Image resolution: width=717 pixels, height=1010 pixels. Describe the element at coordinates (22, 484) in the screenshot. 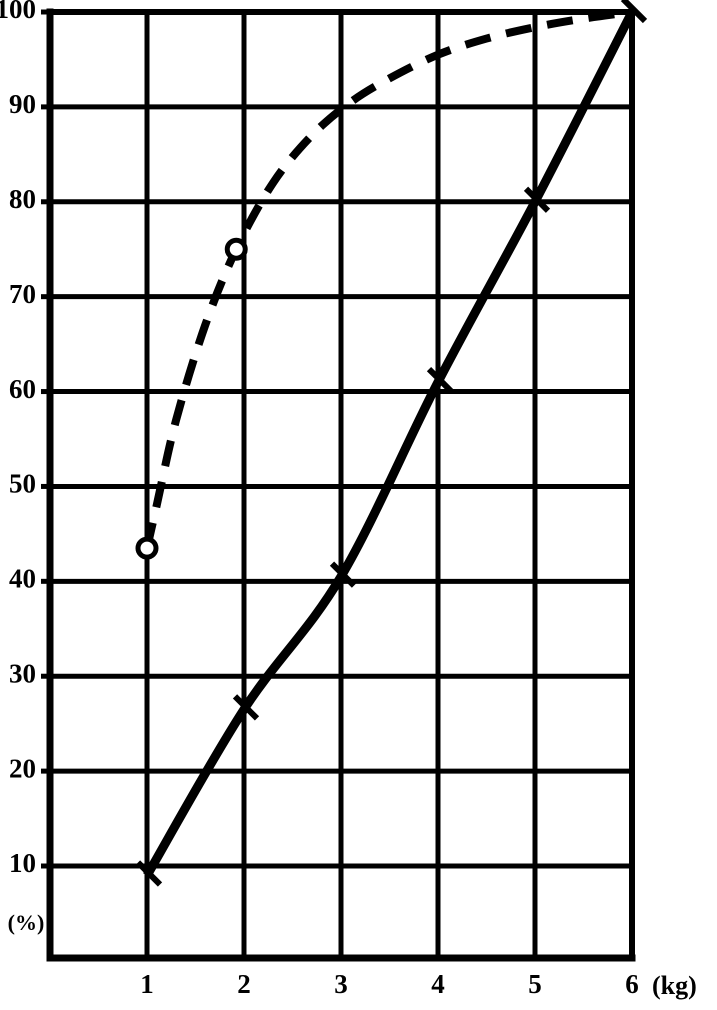

I see `y-axis-tick-label: 50` at that location.